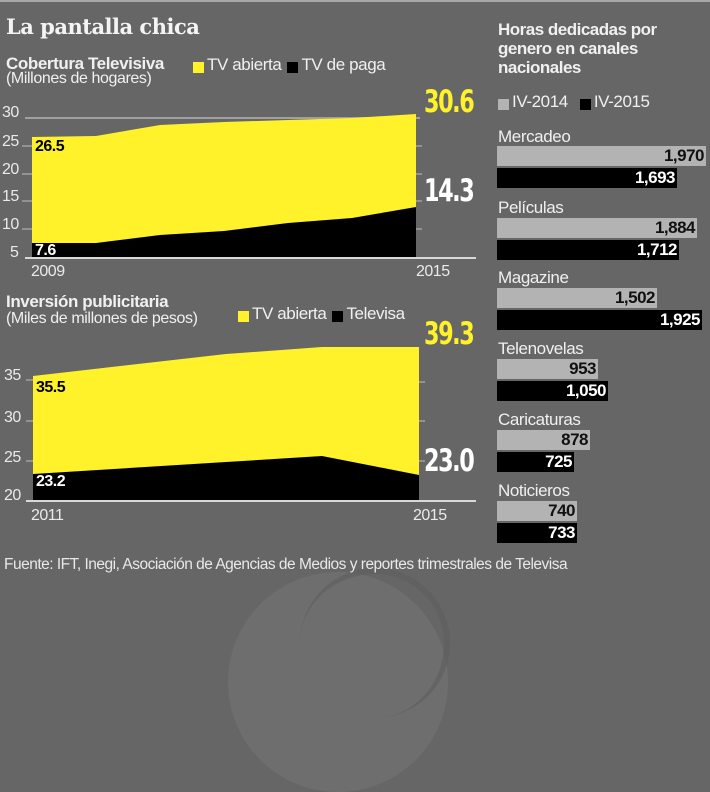 The image size is (710, 792). What do you see at coordinates (537, 533) in the screenshot?
I see `bar-noticieros-iv-2015: 733` at bounding box center [537, 533].